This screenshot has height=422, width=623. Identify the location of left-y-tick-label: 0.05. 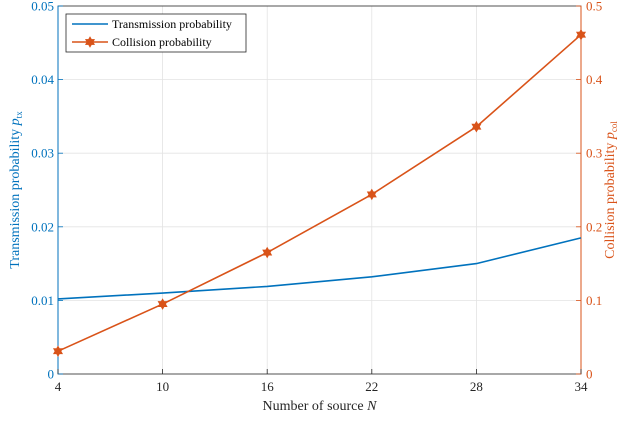
(42, 7).